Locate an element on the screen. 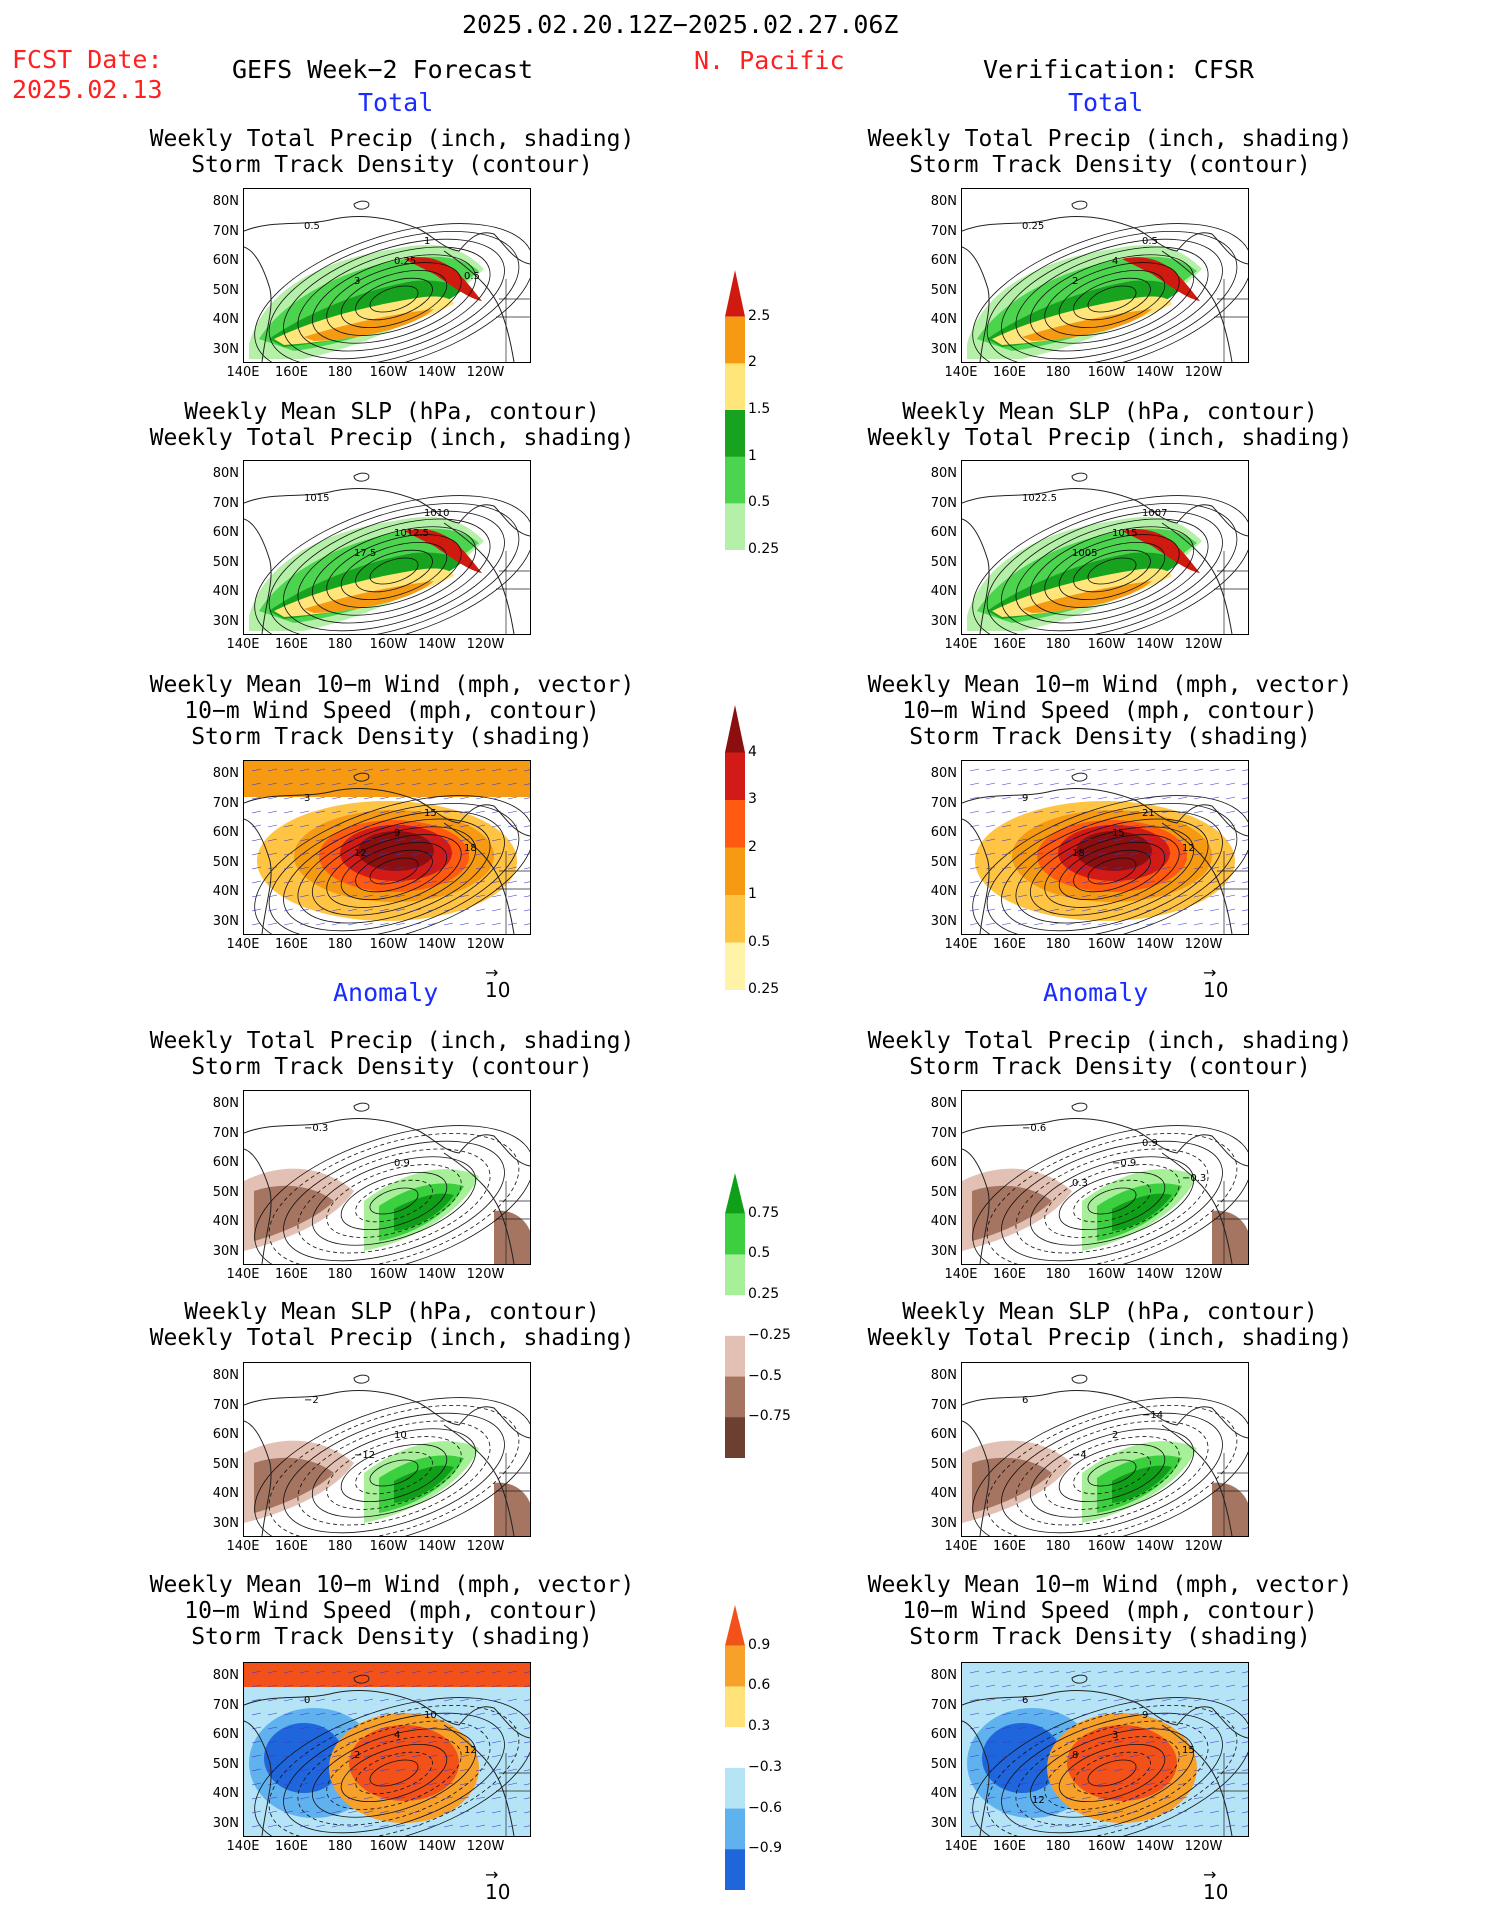  contour-label: 3 is located at coordinates (1115, 1735).